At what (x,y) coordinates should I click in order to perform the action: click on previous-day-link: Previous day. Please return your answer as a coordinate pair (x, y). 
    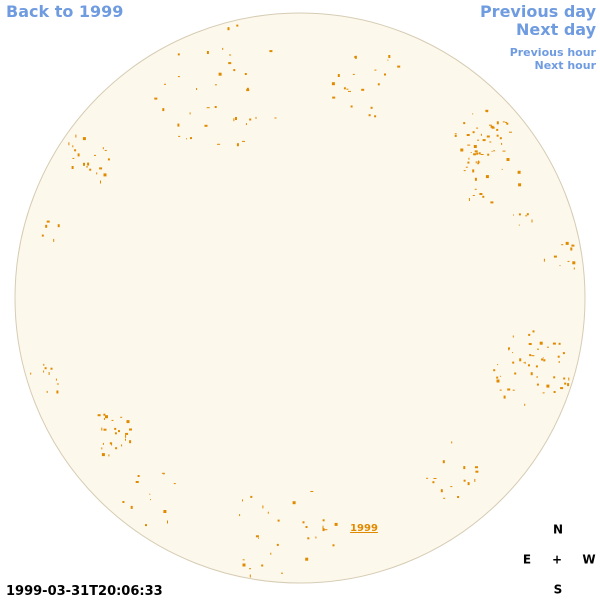
    Looking at the image, I should click on (538, 11).